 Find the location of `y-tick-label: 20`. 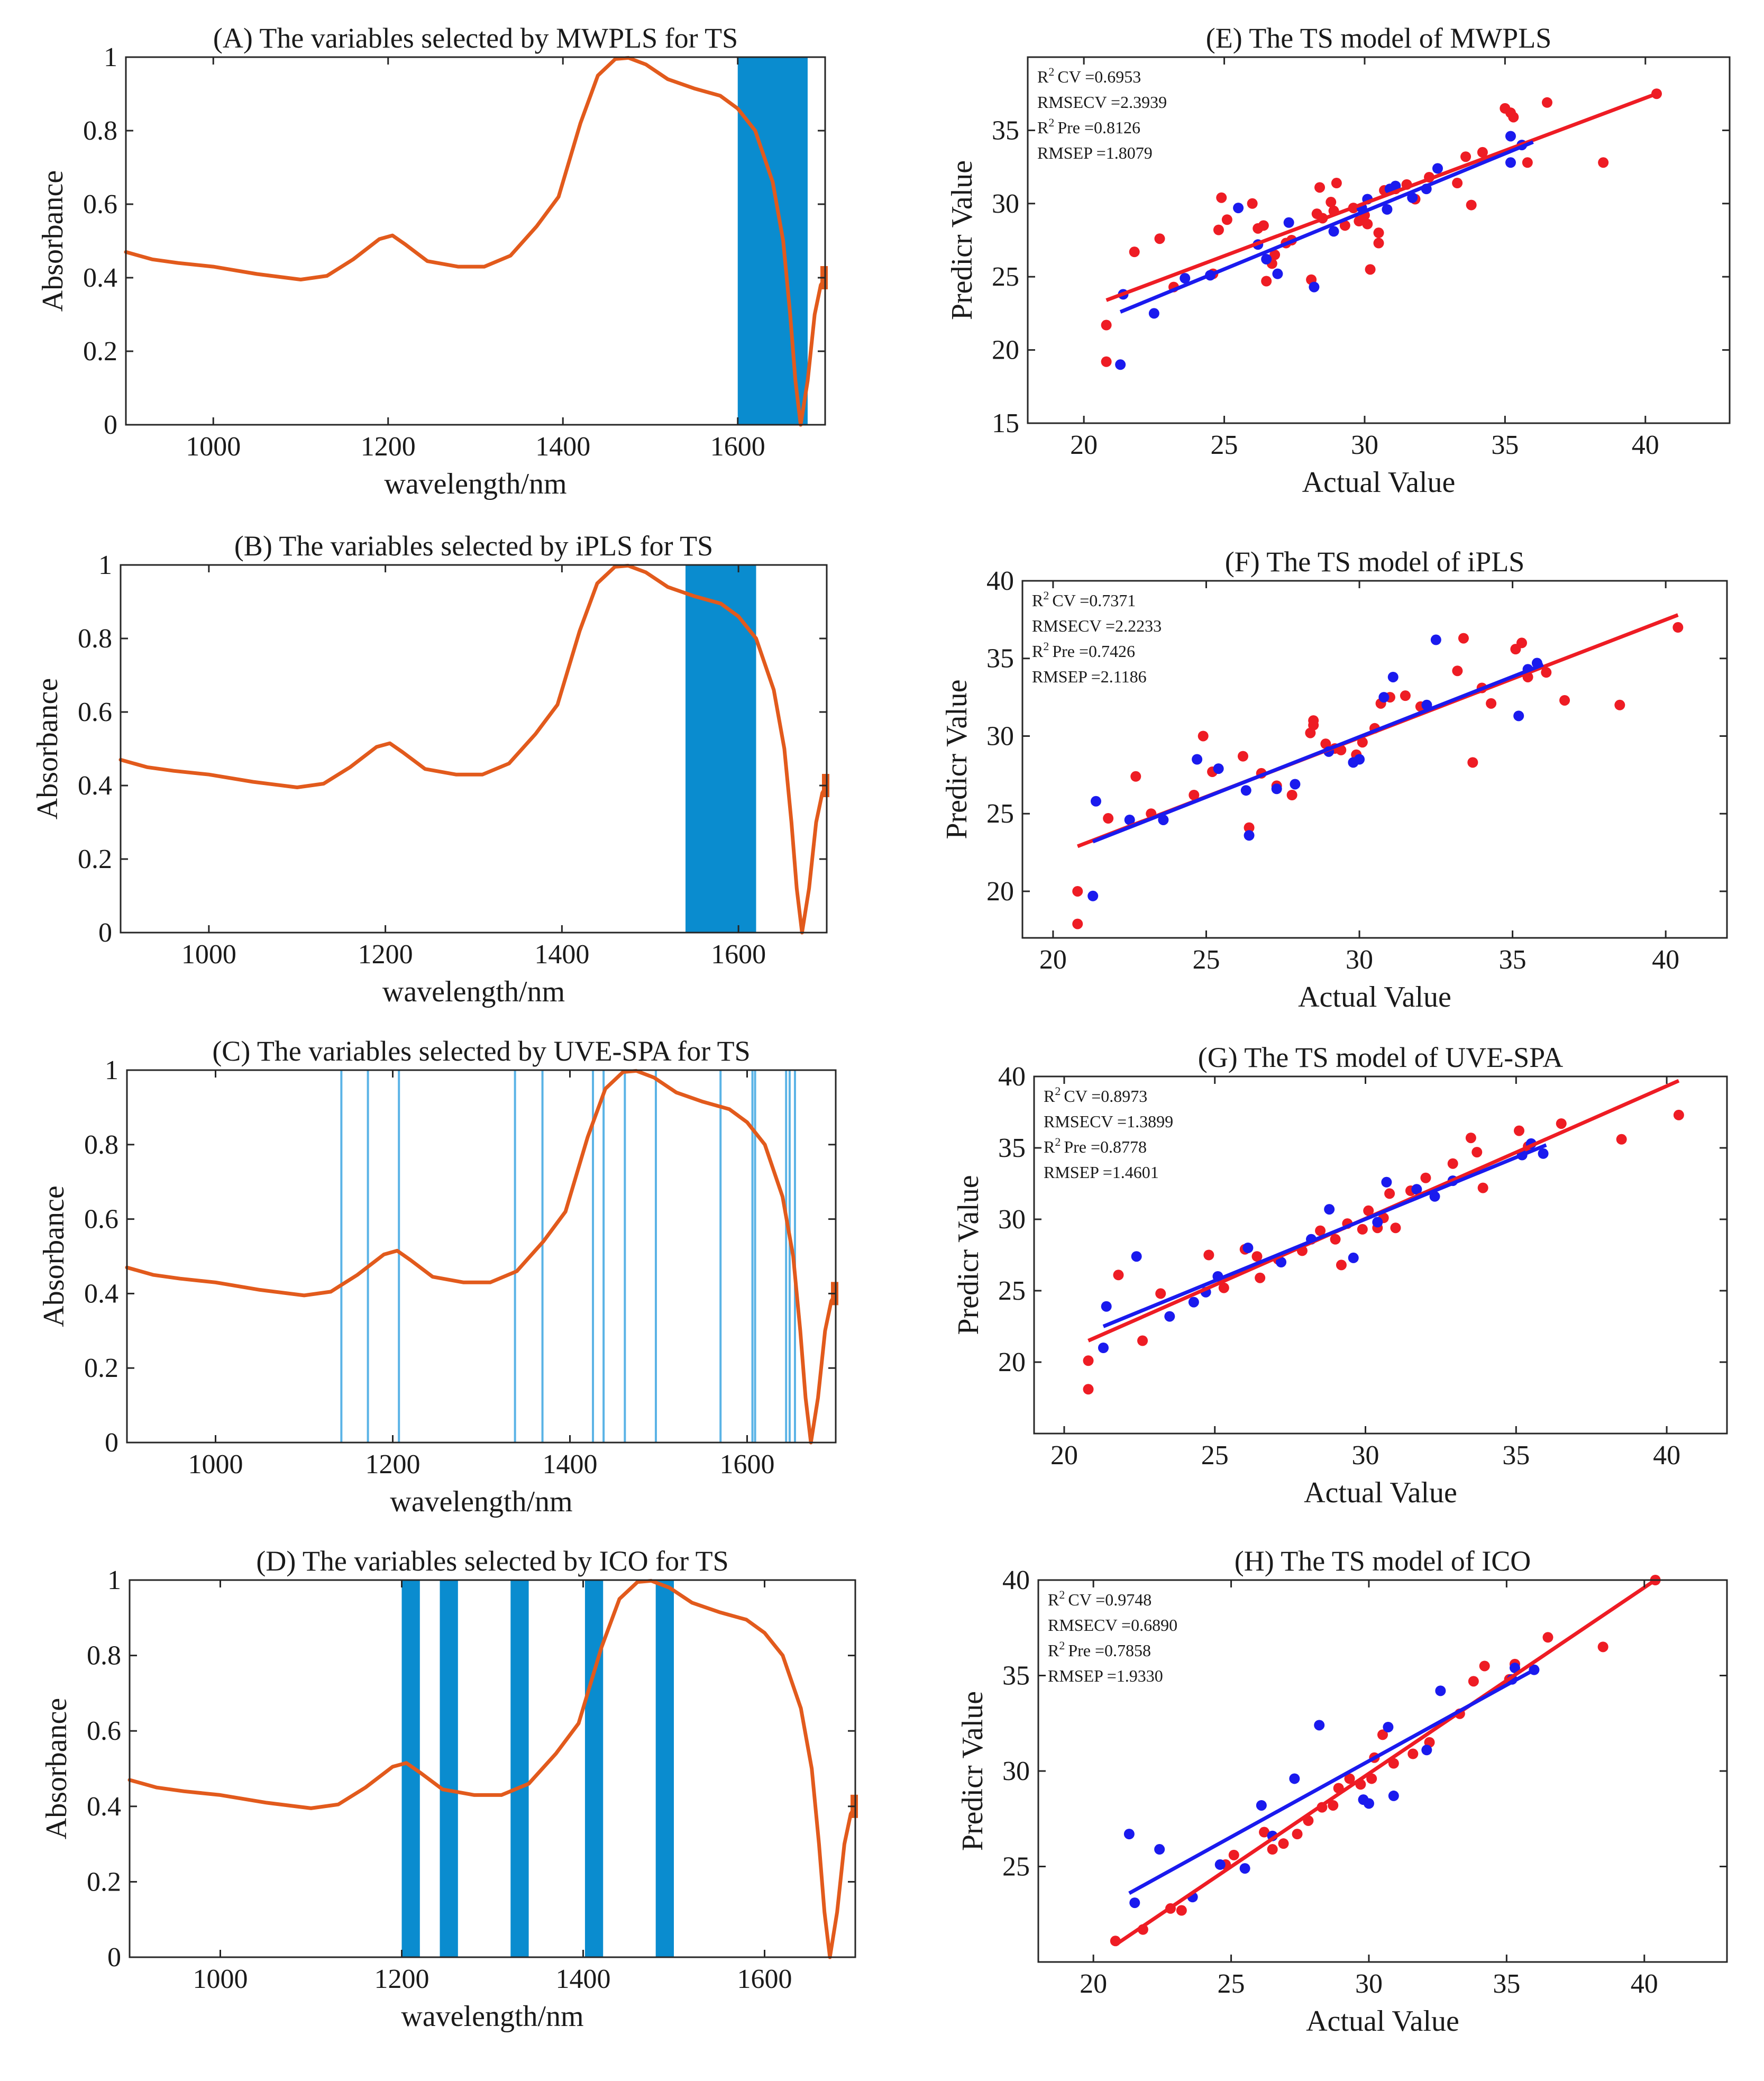

y-tick-label: 20 is located at coordinates (1012, 1362).